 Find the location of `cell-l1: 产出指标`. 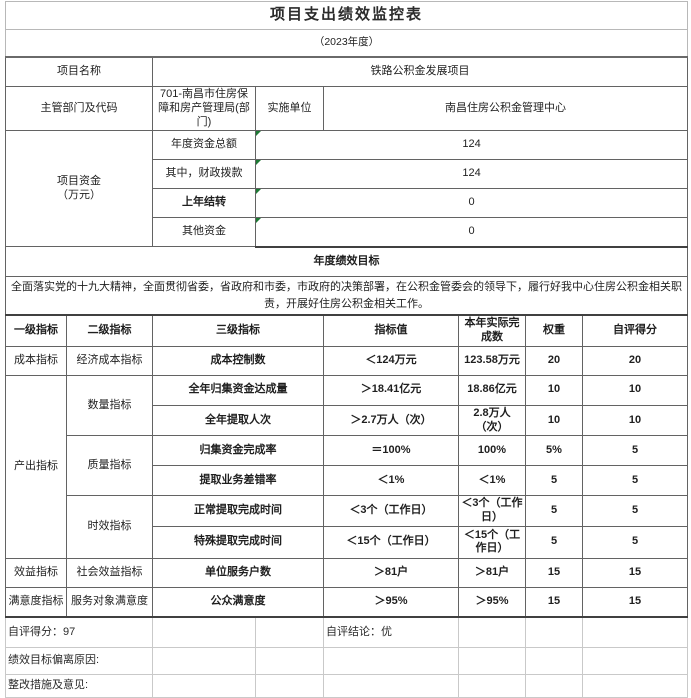

cell-l1: 产出指标 is located at coordinates (36, 466).